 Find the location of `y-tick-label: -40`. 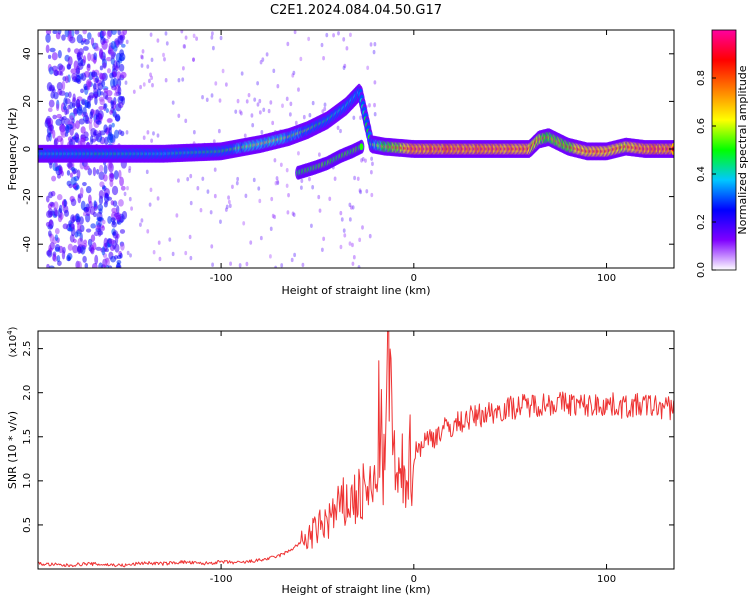

y-tick-label: -40 is located at coordinates (27, 244).